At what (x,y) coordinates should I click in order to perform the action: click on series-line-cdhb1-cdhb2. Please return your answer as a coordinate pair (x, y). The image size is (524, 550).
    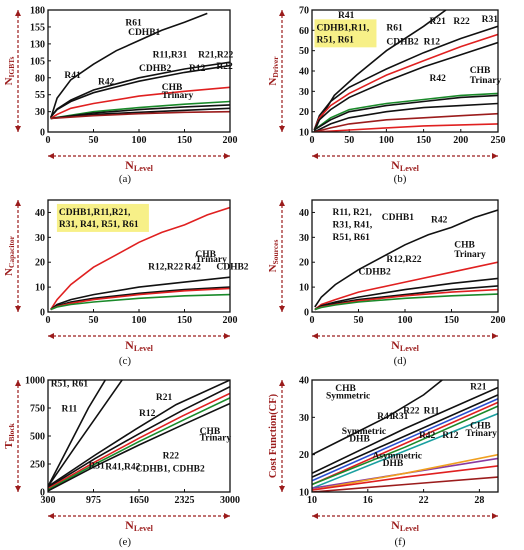
    Looking at the image, I should click on (139, 447).